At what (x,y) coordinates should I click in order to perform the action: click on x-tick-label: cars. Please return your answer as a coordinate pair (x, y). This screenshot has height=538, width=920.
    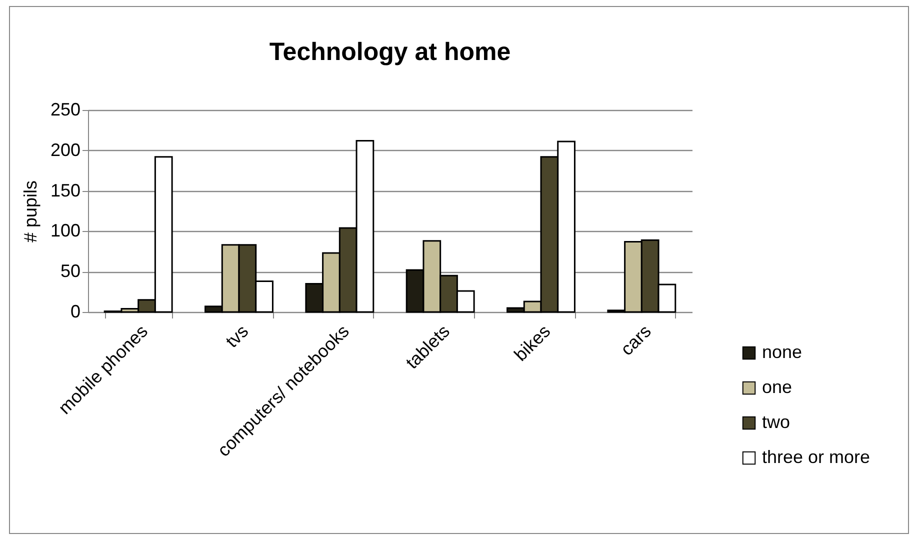
    Looking at the image, I should click on (635, 340).